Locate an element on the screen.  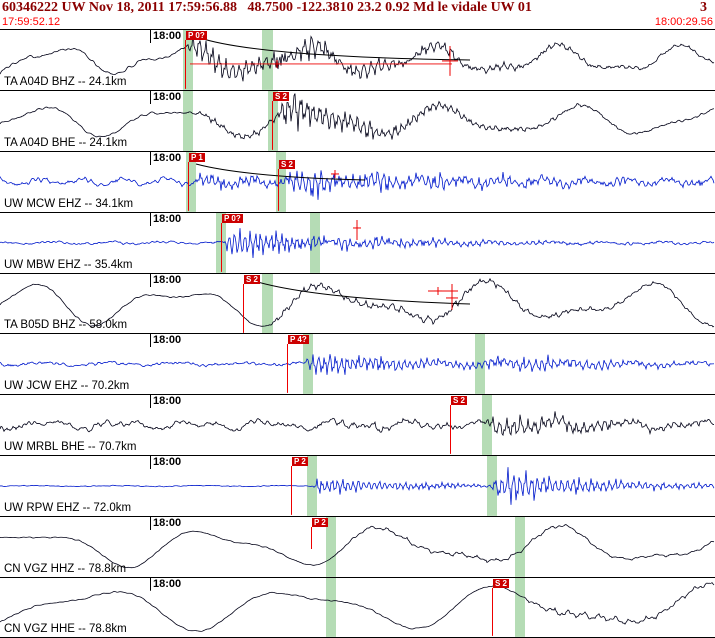
trace-panel: 18:00 P 1 S 2 UW MCW EHZ -- 34.1km is located at coordinates (357, 181).